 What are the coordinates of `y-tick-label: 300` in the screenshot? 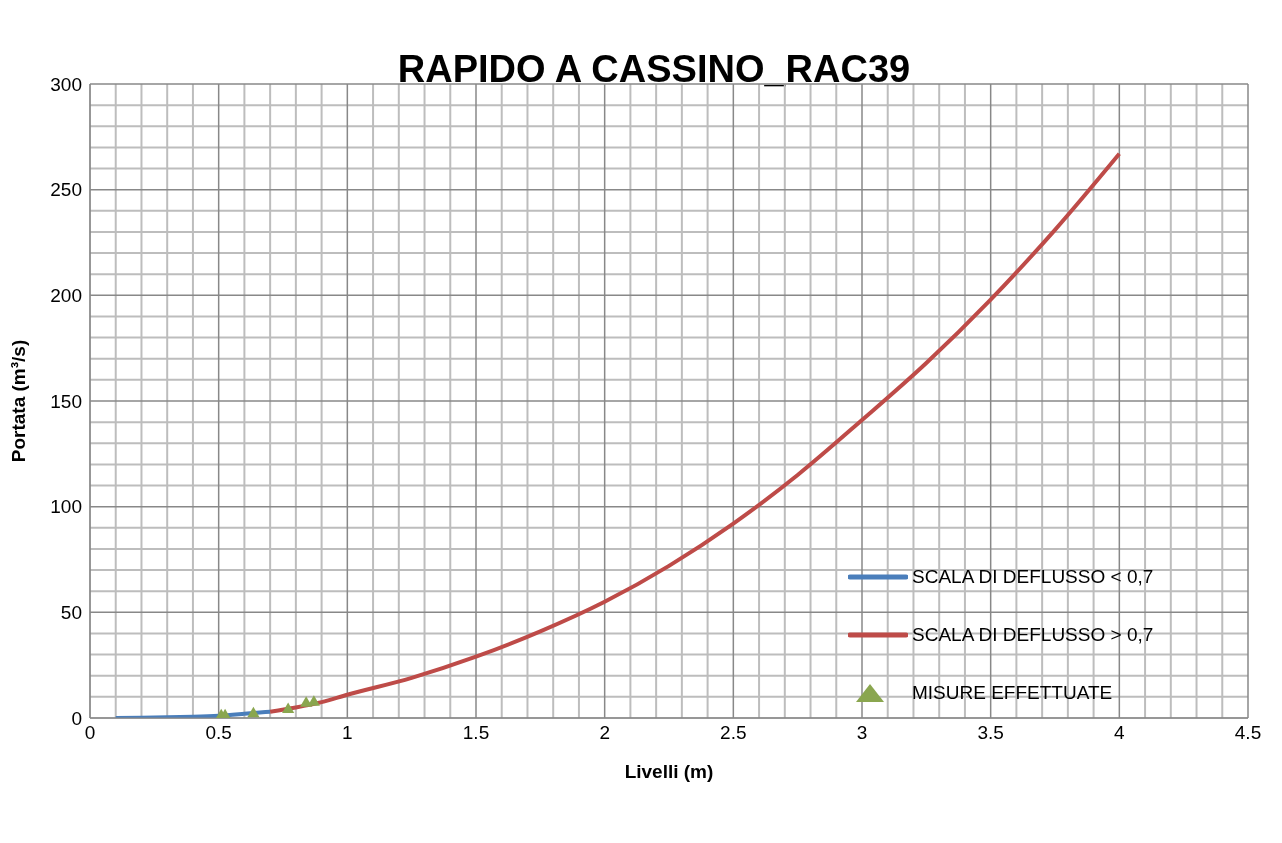 It's located at (66, 84).